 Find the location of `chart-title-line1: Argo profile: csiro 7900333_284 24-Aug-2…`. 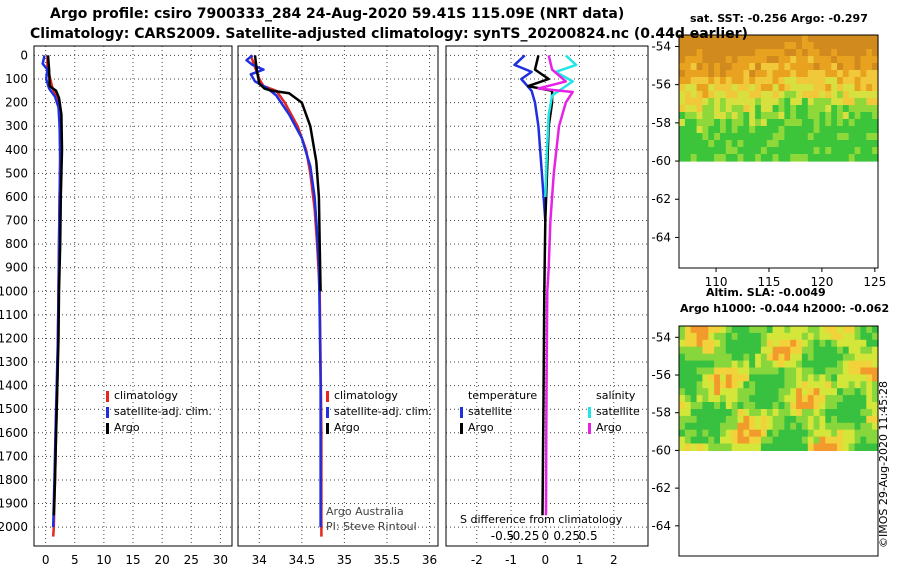

chart-title-line1: Argo profile: csiro 7900333_284 24-Aug-2… is located at coordinates (337, 14).